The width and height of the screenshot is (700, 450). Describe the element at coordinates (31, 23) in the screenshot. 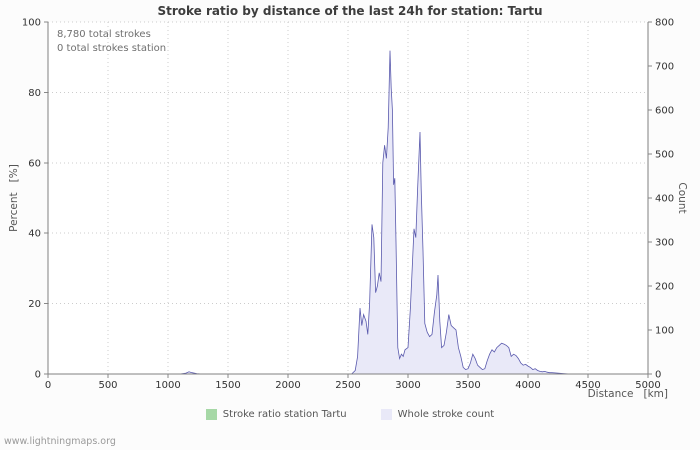

I see `left-y-tick-label: 100` at that location.